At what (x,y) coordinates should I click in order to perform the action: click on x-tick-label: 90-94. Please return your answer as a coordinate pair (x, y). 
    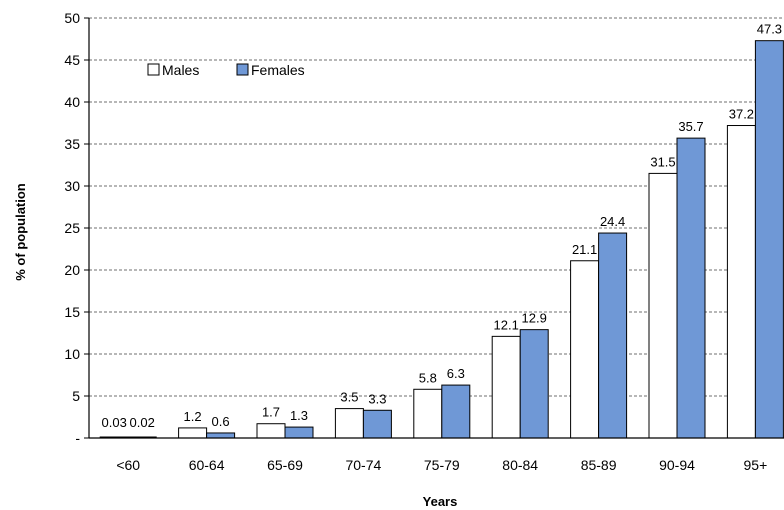
    Looking at the image, I should click on (677, 465).